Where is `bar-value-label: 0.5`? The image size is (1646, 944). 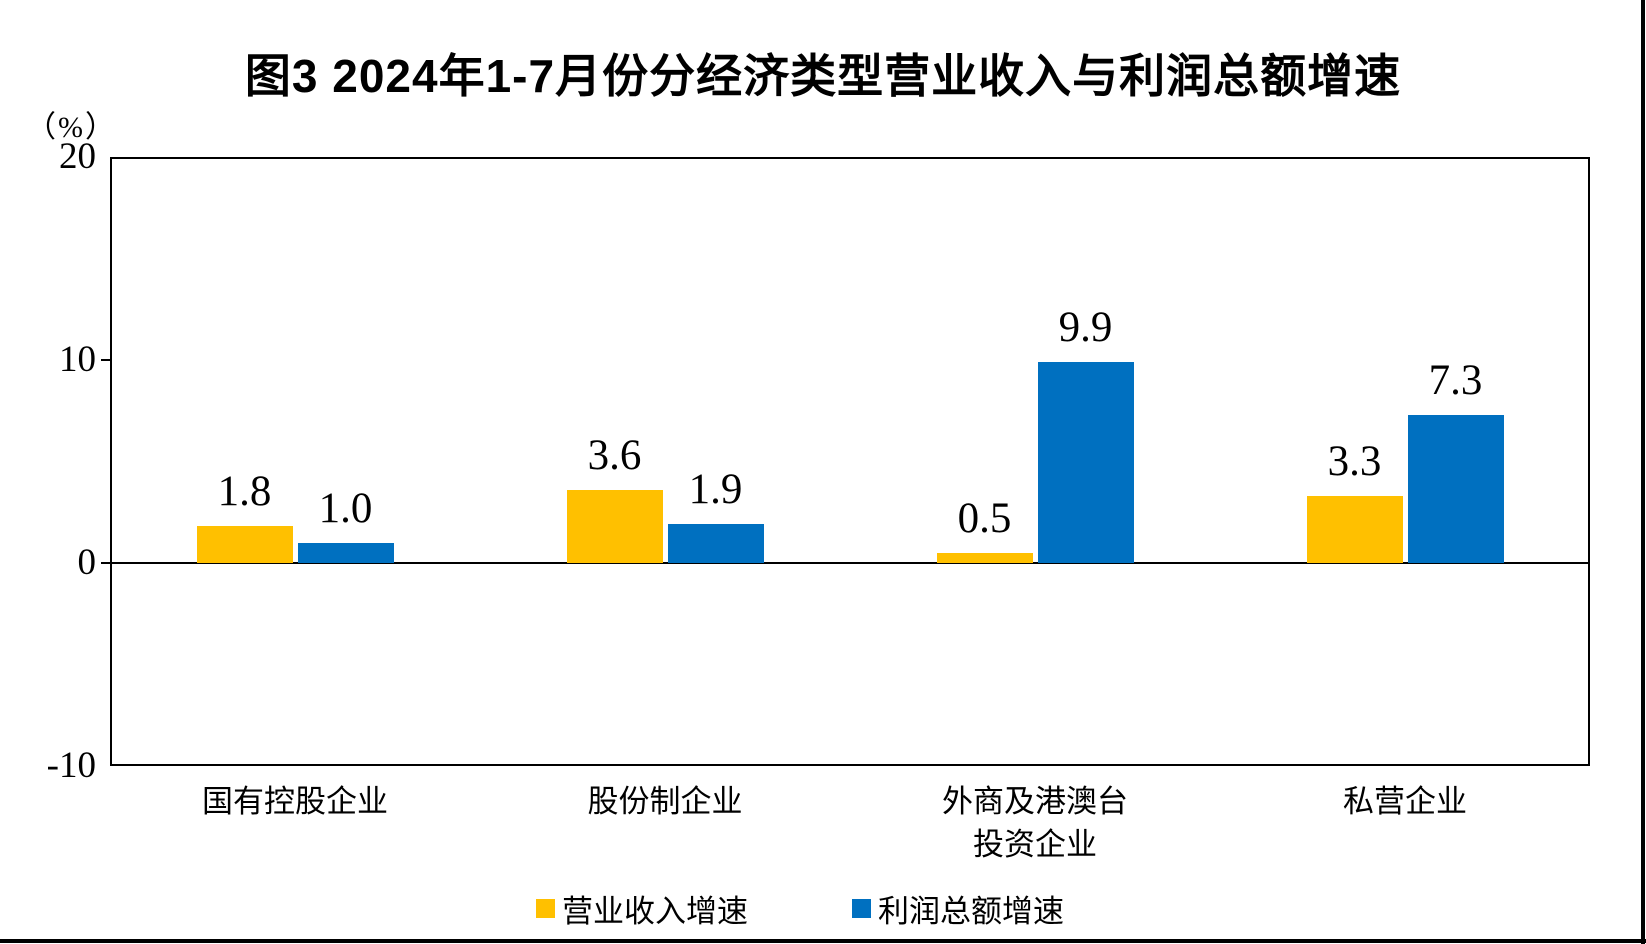 bar-value-label: 0.5 is located at coordinates (984, 518).